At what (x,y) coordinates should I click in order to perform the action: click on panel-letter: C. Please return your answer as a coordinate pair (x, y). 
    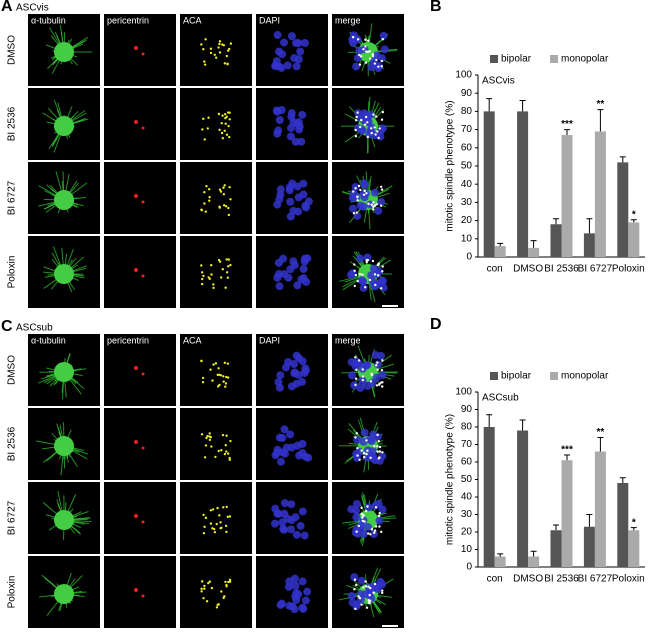
    Looking at the image, I should click on (7, 326).